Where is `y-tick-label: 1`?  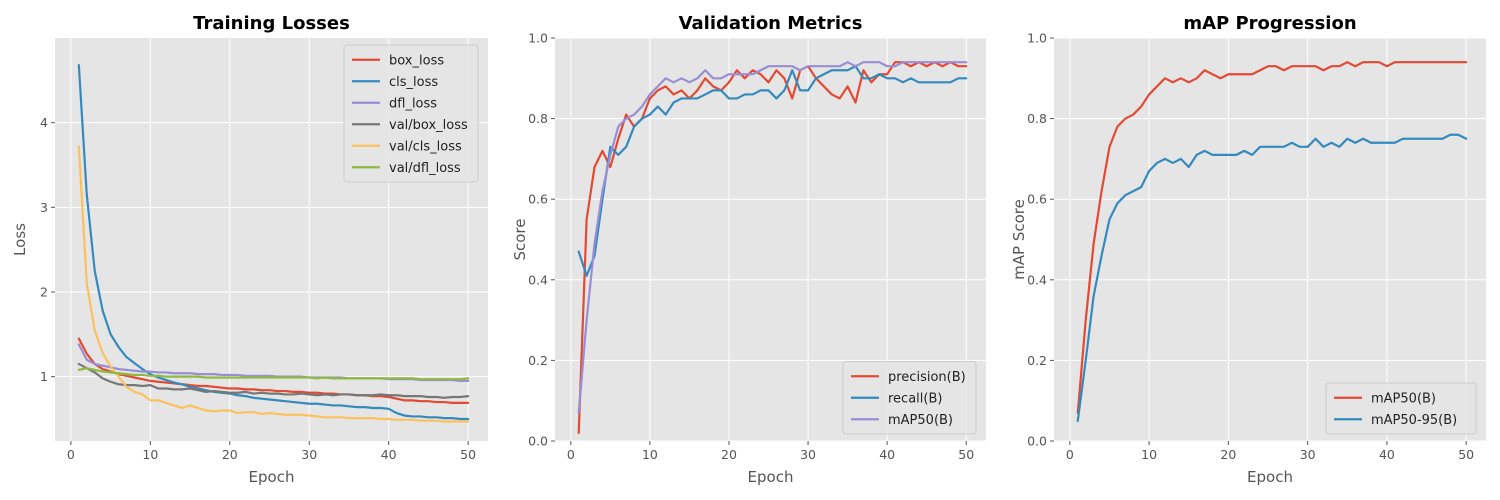 y-tick-label: 1 is located at coordinates (44, 376).